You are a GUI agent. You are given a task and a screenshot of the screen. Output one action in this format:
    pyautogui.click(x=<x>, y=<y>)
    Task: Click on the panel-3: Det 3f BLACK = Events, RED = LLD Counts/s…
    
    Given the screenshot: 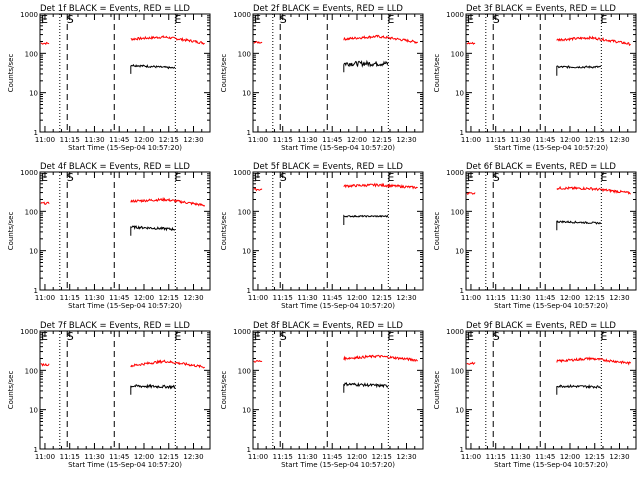 What is the action you would take?
    pyautogui.click(x=535, y=78)
    